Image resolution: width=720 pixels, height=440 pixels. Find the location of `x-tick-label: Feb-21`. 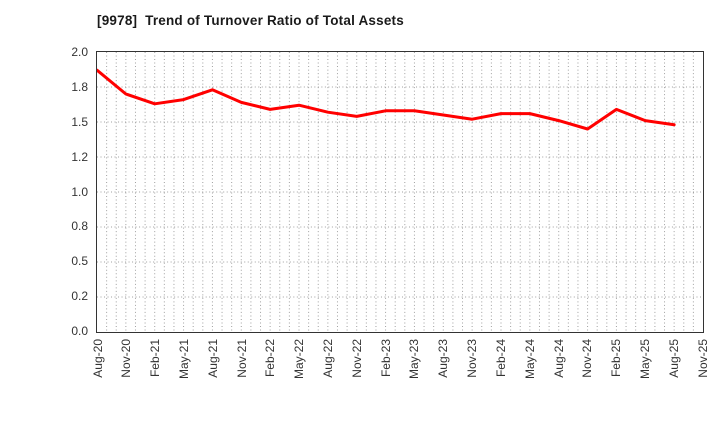

x-tick-label: Feb-21 is located at coordinates (155, 358).